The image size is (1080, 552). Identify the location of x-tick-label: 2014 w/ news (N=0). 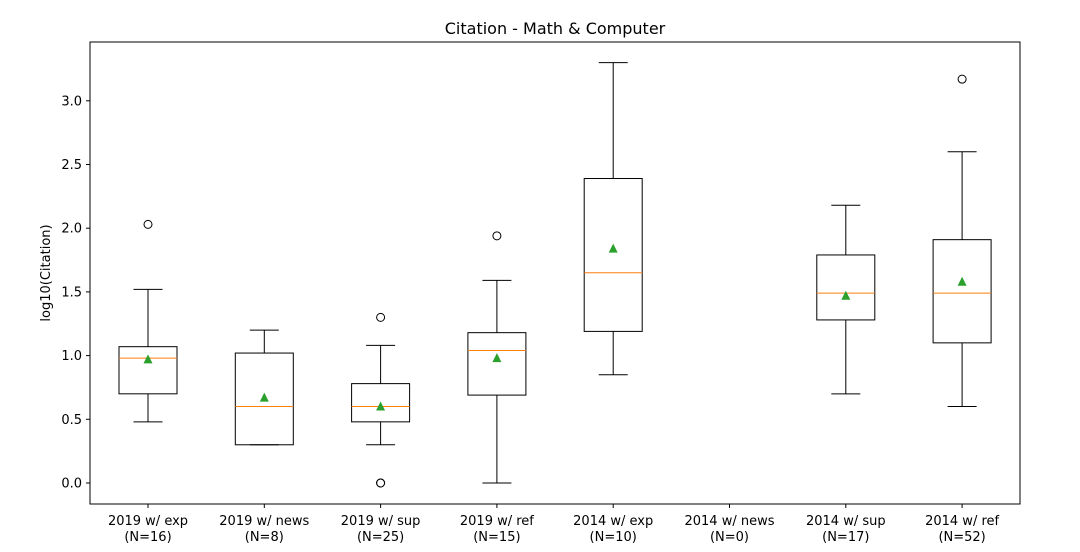
(729, 529).